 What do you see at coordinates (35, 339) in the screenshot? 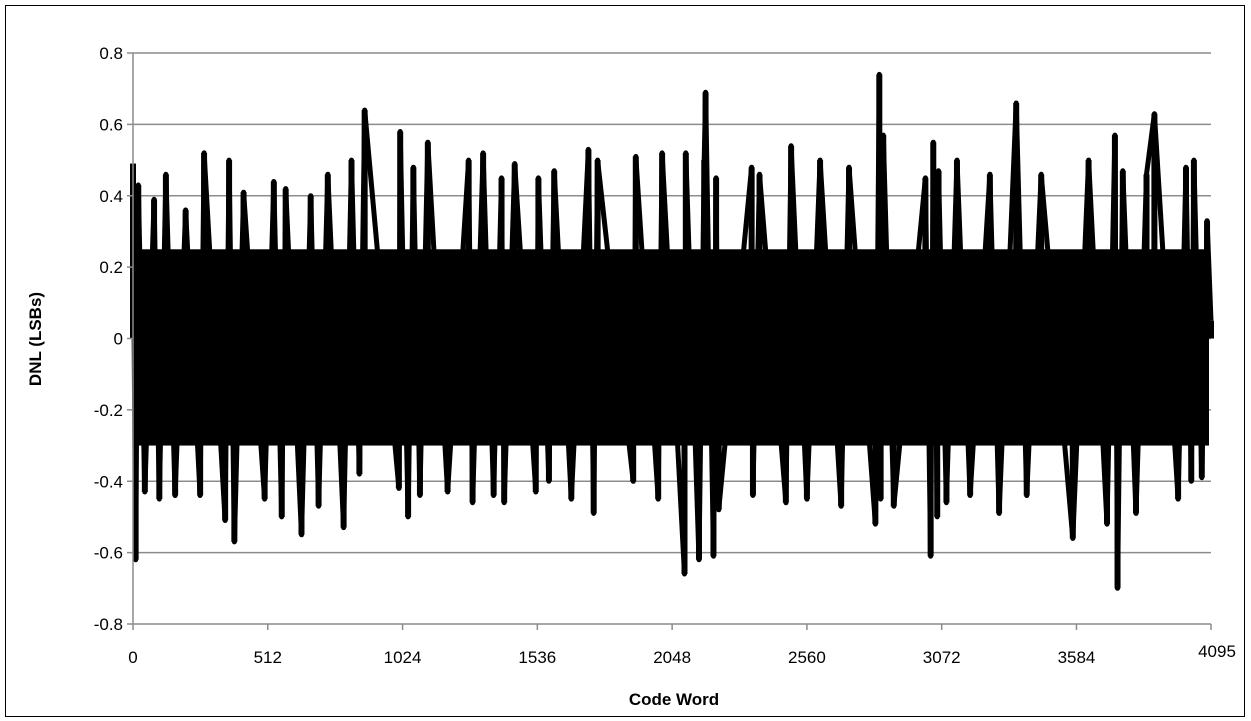
I see `y-axis-title: DNL (LSBs)` at bounding box center [35, 339].